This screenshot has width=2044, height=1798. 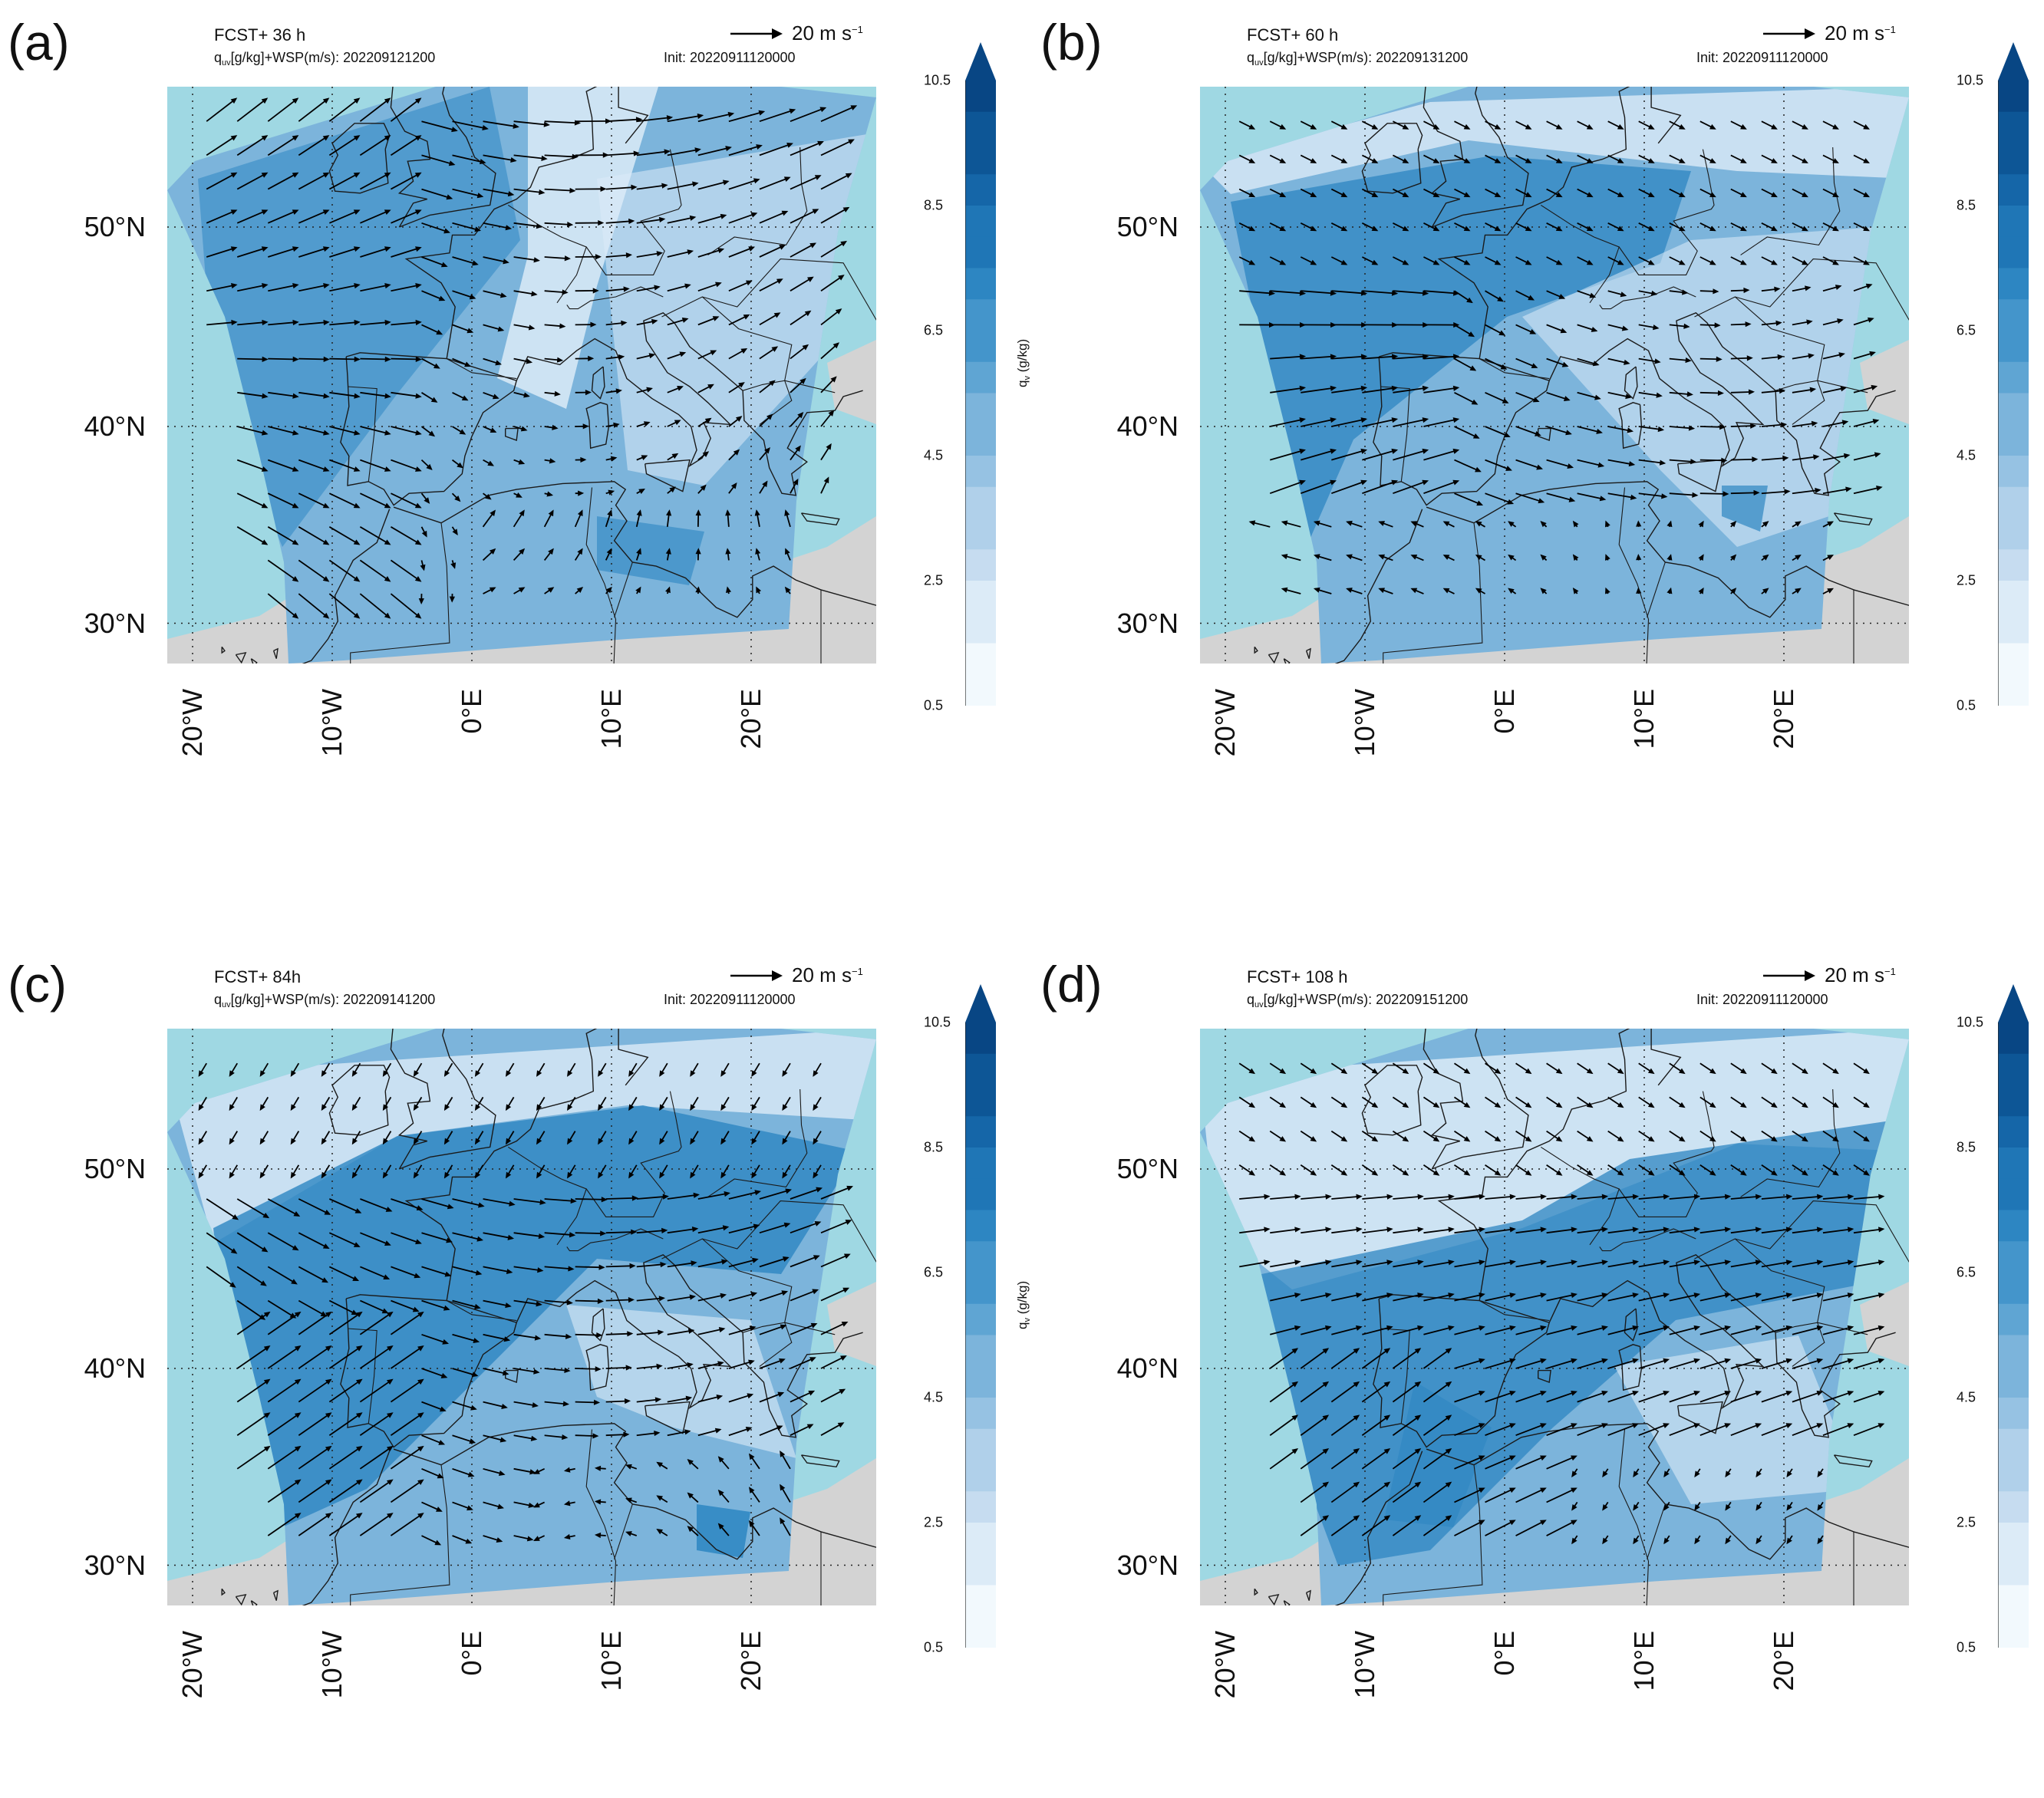 I want to click on longitude-label: 20°W, so click(x=192, y=1665).